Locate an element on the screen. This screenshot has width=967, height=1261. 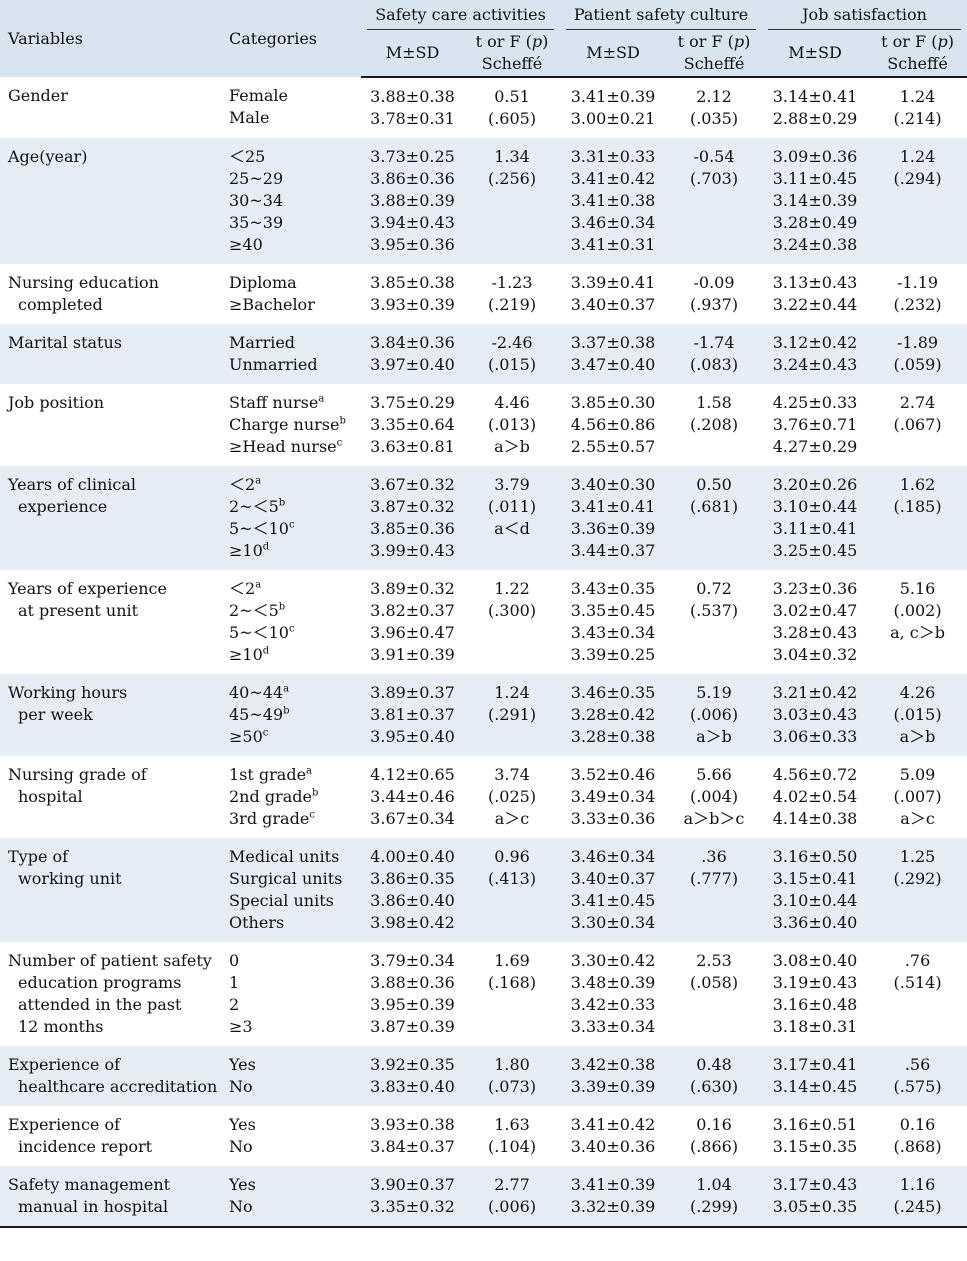
value-text: 3.33±0.36 is located at coordinates (613, 818).